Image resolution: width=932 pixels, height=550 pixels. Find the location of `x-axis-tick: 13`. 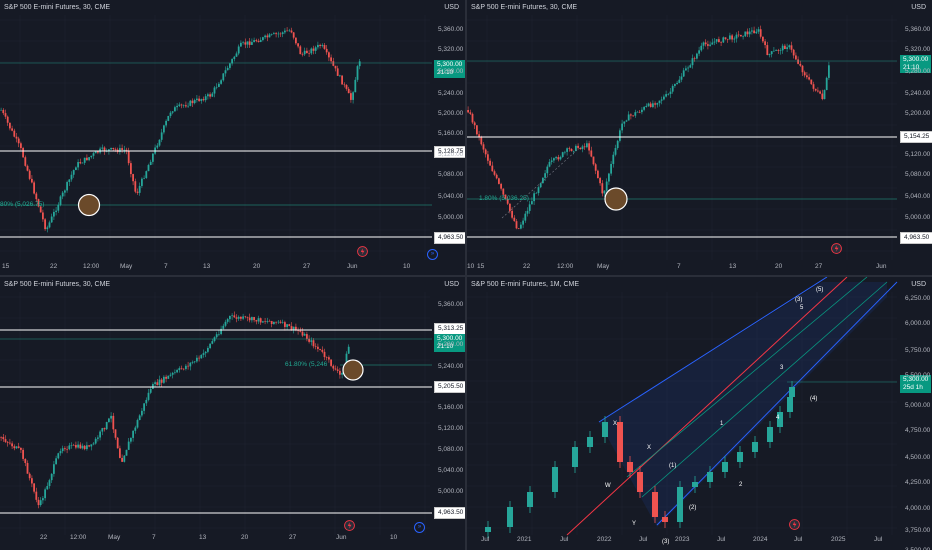

x-axis-tick: 13 is located at coordinates (733, 266).